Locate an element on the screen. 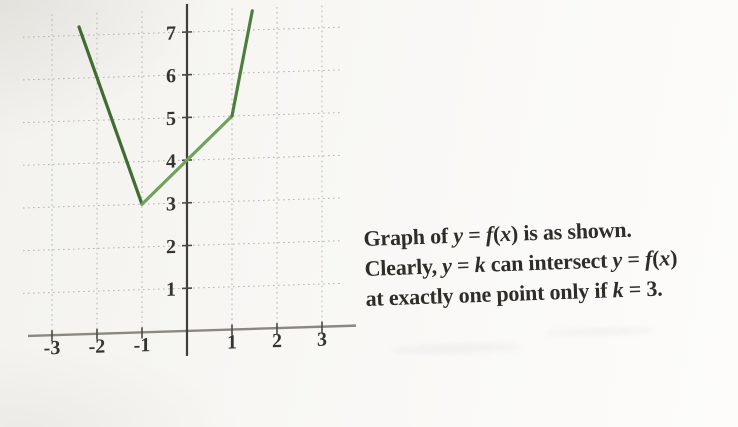  x-tick-label: 1 is located at coordinates (232, 342).